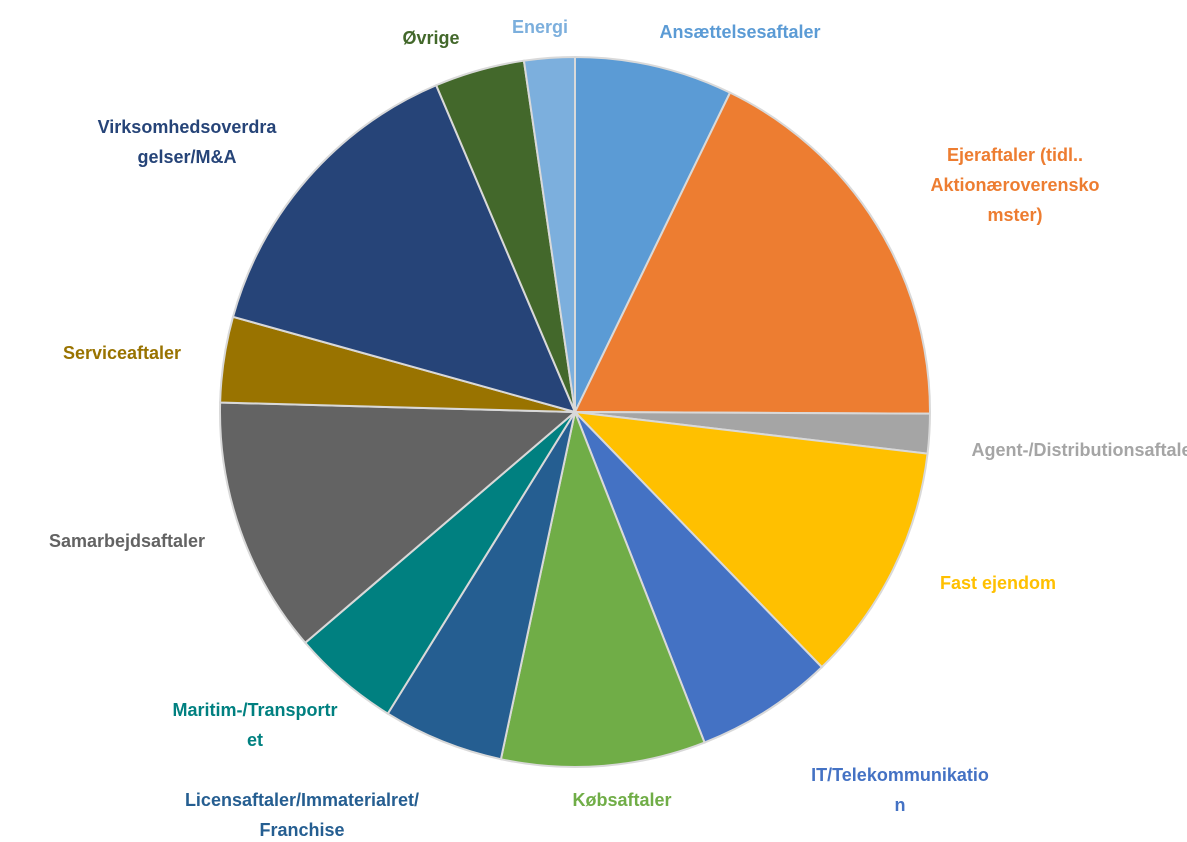 The width and height of the screenshot is (1187, 842). I want to click on slice-label: IT/Telekommunikation, so click(900, 790).